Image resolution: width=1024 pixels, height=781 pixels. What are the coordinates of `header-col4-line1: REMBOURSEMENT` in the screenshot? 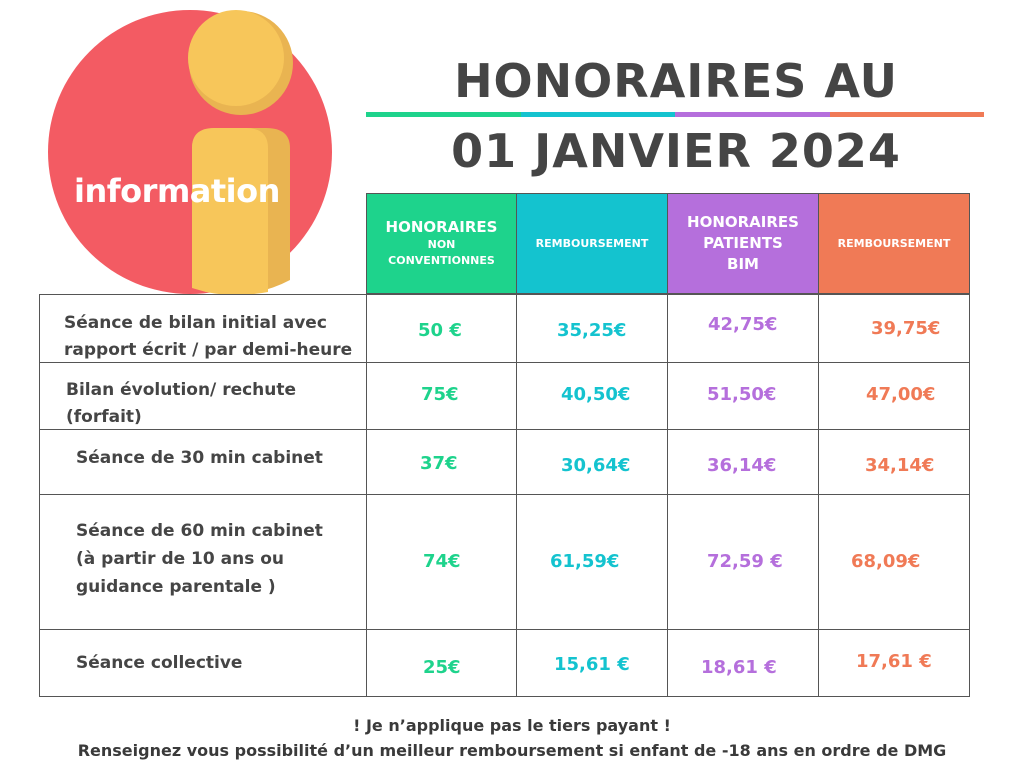 It's located at (894, 243).